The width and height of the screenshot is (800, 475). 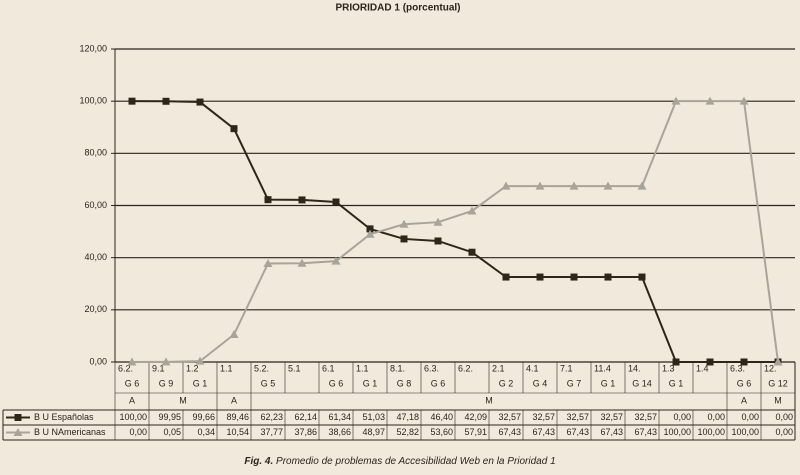 I want to click on category-group: G 7, so click(x=574, y=383).